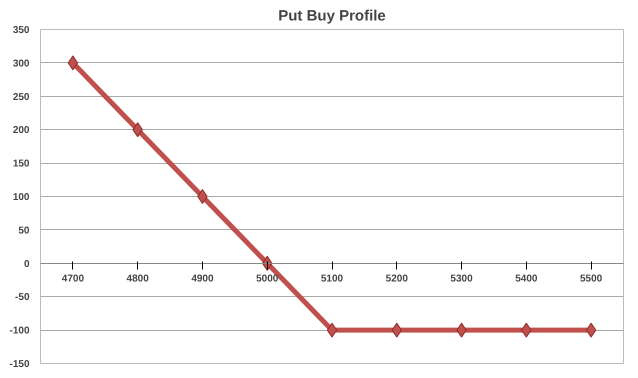 This screenshot has height=378, width=638. I want to click on x-tick-label: 5000, so click(267, 278).